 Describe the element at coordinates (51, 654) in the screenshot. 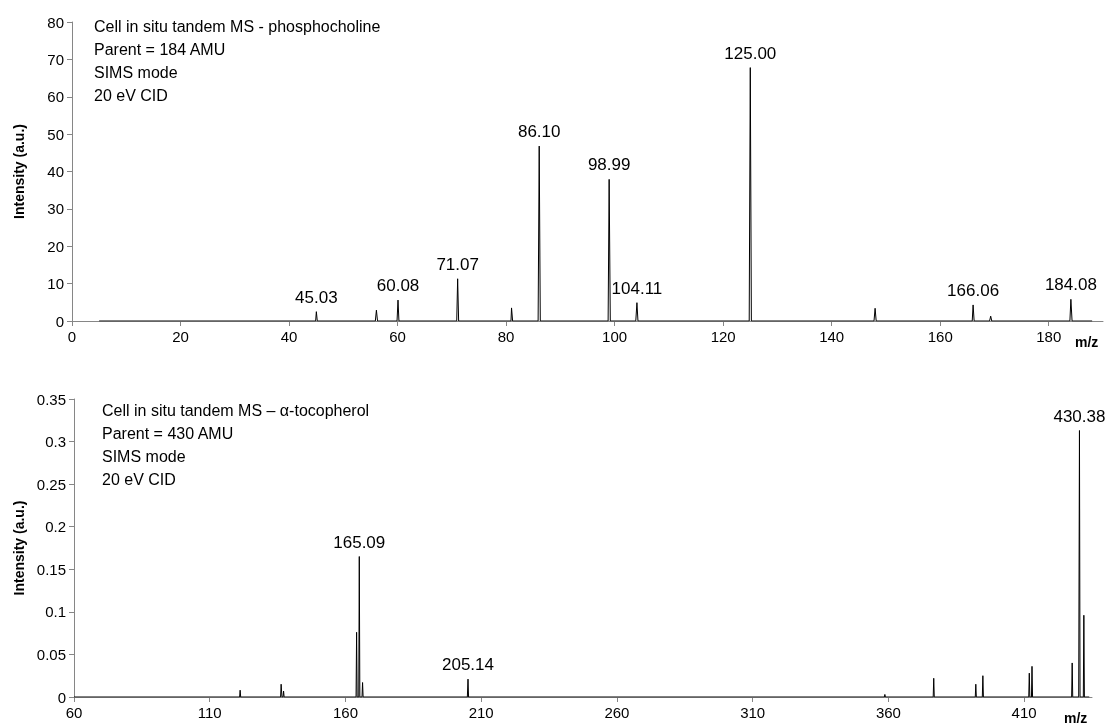

I see `y-tick-label: 0.05` at that location.